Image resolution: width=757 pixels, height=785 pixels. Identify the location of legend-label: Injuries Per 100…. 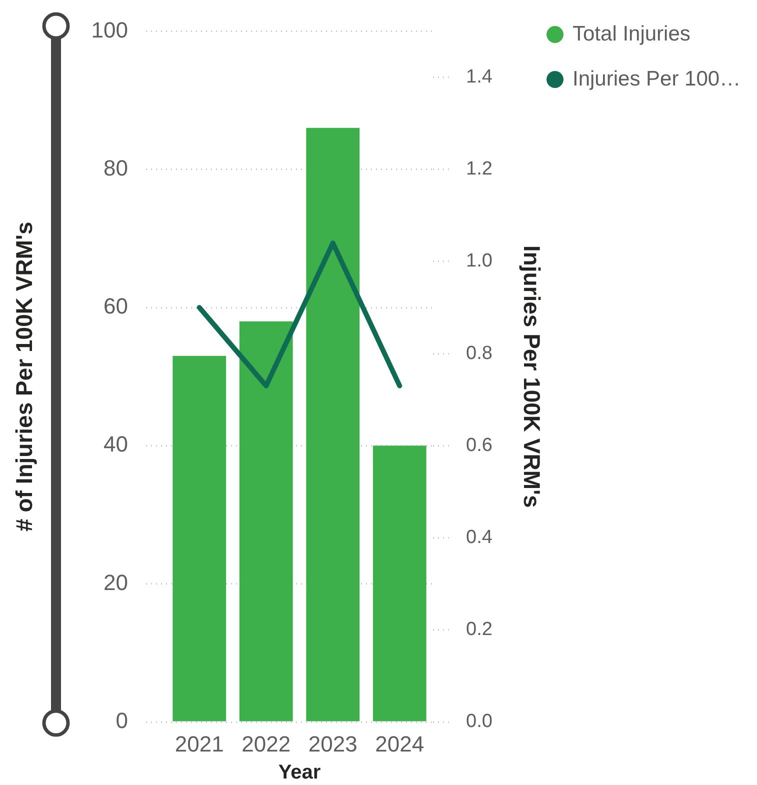
(656, 78).